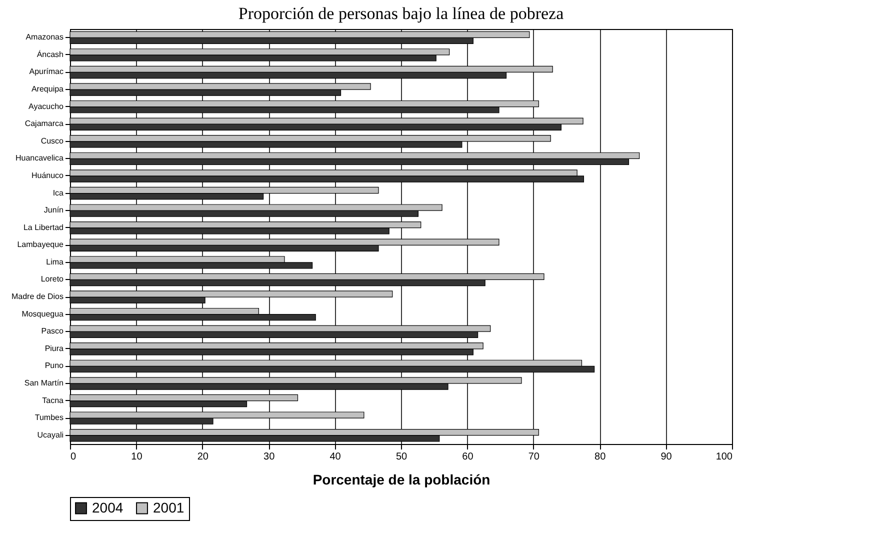 This screenshot has height=550, width=896. Describe the element at coordinates (401, 480) in the screenshot. I see `x-axis-title: Porcentaje de la población` at that location.